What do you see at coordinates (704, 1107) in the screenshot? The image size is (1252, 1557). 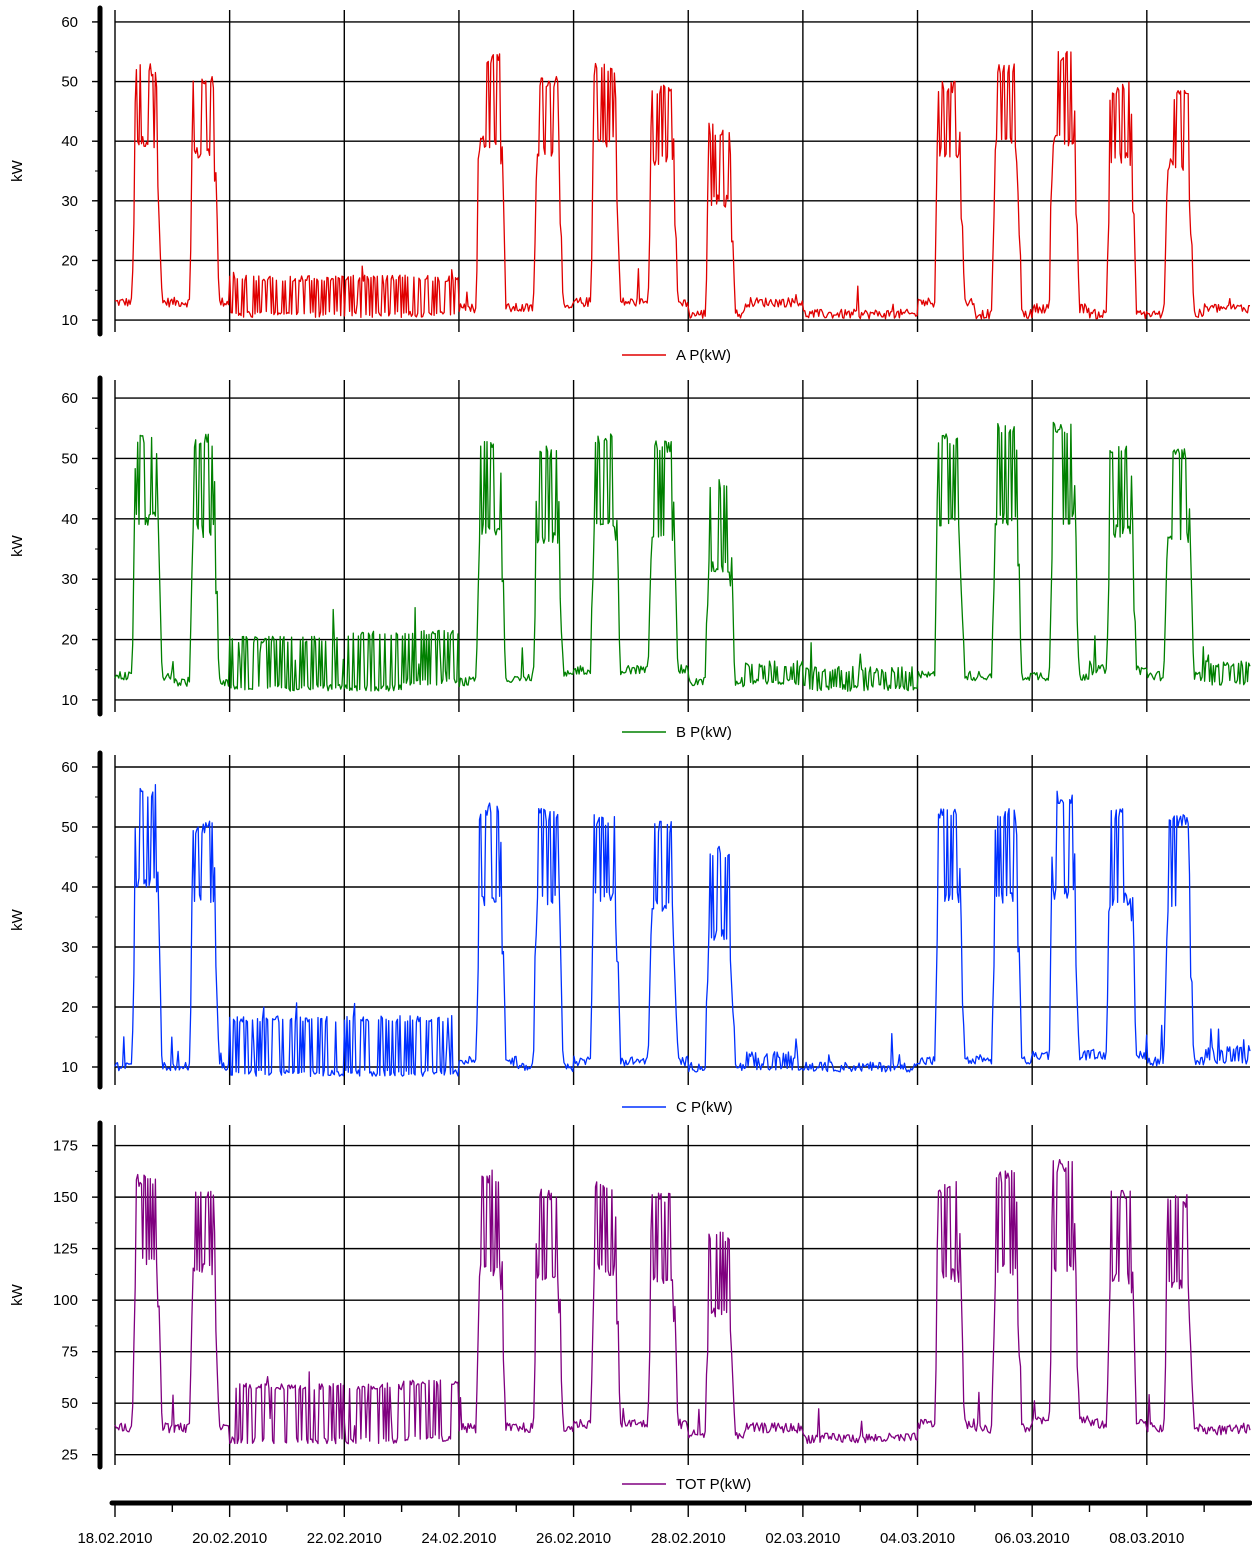 I see `legend-label: C P(kW)` at bounding box center [704, 1107].